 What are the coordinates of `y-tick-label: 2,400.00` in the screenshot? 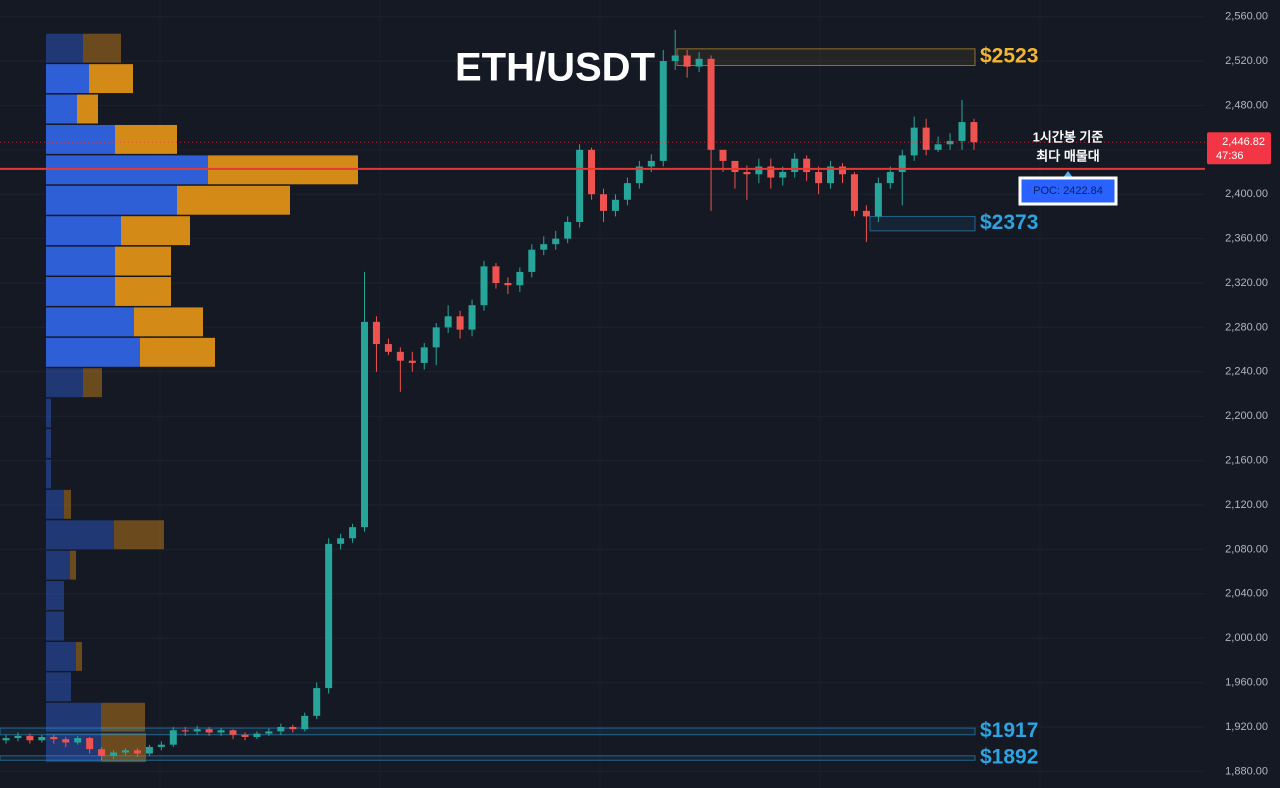 It's located at (1246, 194).